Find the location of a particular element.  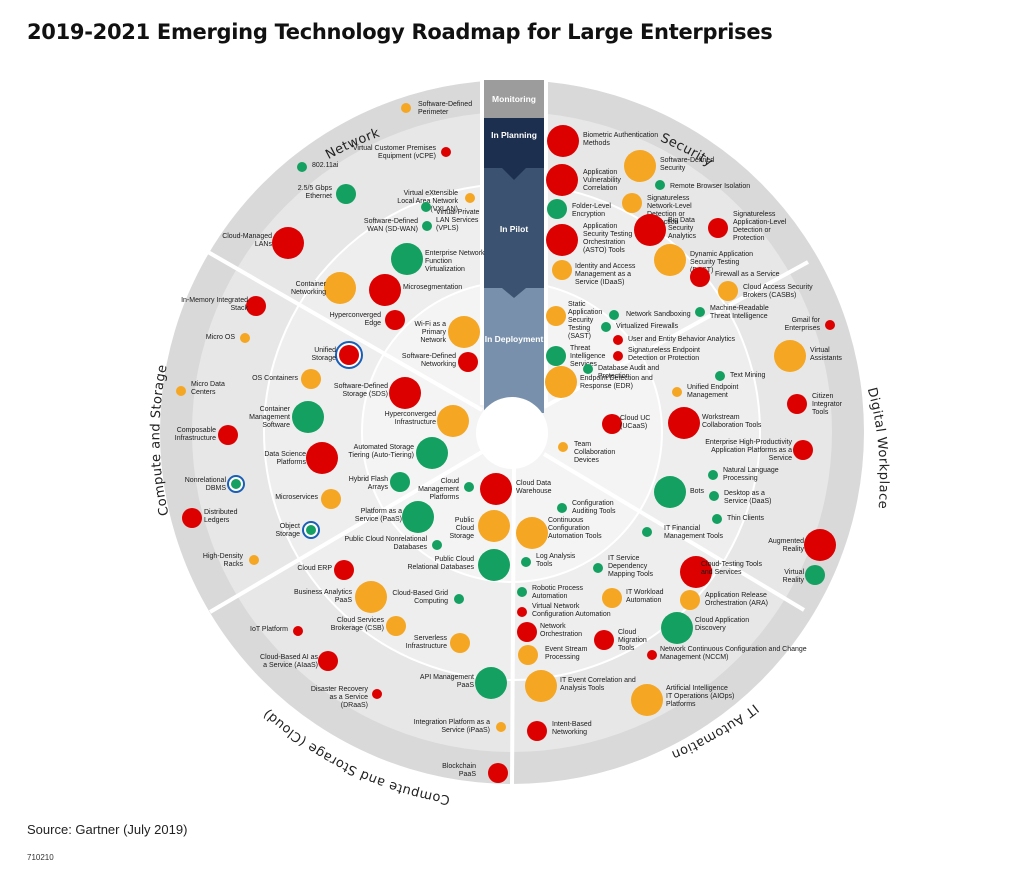

technology-label: 802.11ai is located at coordinates (325, 165).